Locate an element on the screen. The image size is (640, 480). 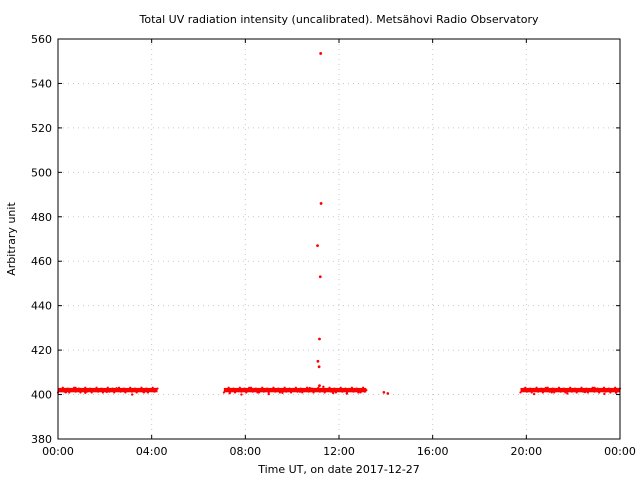
y-tick-label: 520 is located at coordinates (41, 128).